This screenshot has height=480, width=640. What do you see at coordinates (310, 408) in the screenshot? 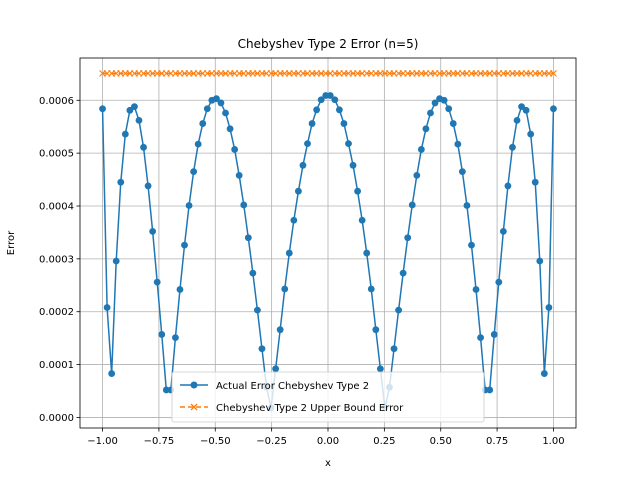
I see `legend-label-bound: Chebyshev Type 2 Upper Bound Error` at bounding box center [310, 408].